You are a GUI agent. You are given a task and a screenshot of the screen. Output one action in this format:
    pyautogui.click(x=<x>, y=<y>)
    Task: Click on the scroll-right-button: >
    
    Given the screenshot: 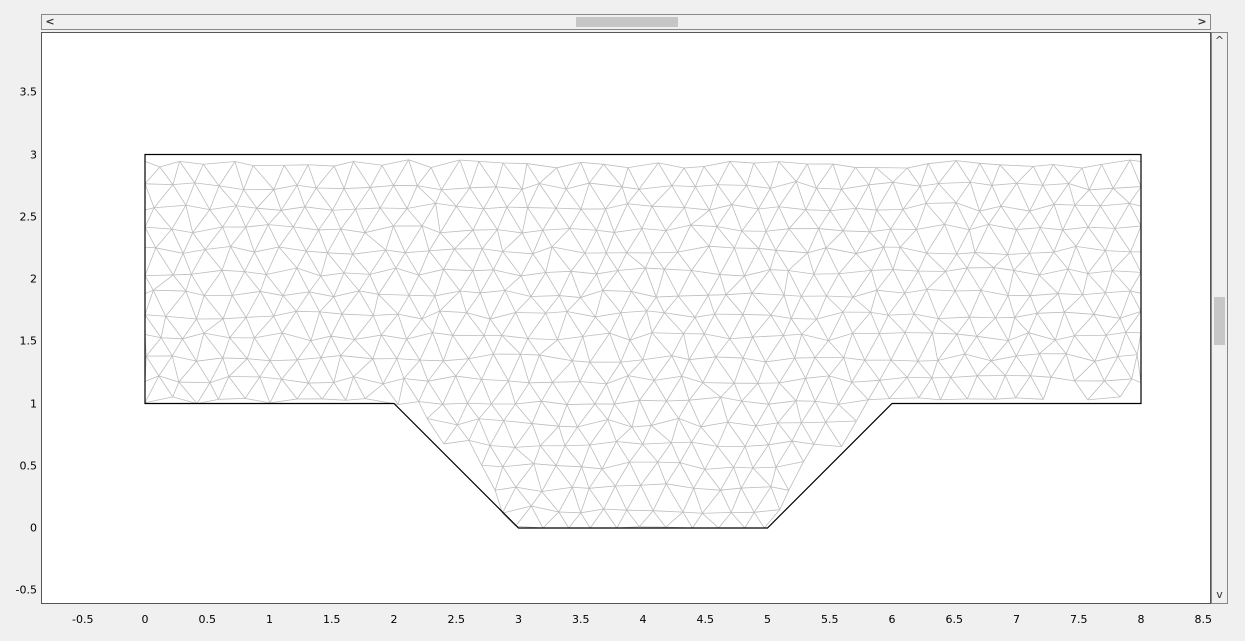 What is the action you would take?
    pyautogui.click(x=1202, y=21)
    